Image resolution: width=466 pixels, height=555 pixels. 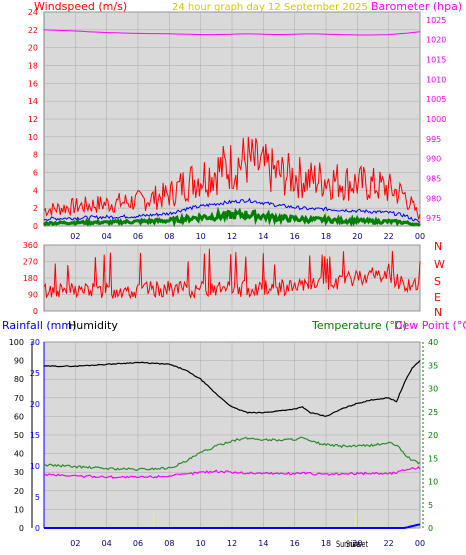 What do you see at coordinates (138, 236) in the screenshot?
I see `wind-x-tick-label: 06` at bounding box center [138, 236].